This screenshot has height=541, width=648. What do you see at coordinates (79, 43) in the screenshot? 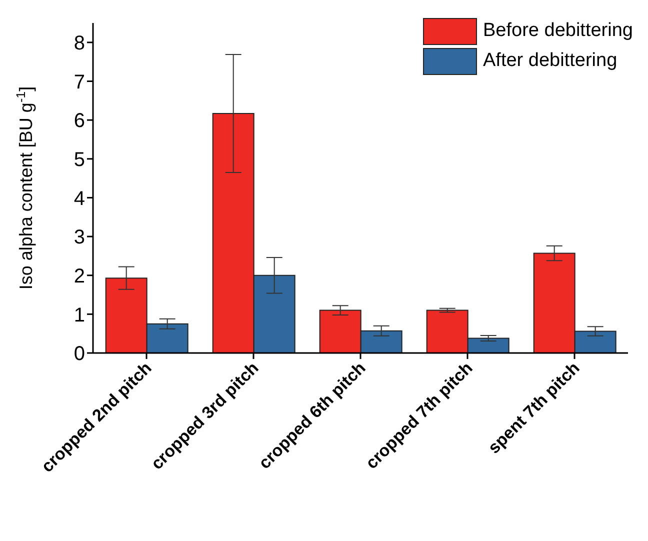
I see `y-tick-label: 8` at bounding box center [79, 43].